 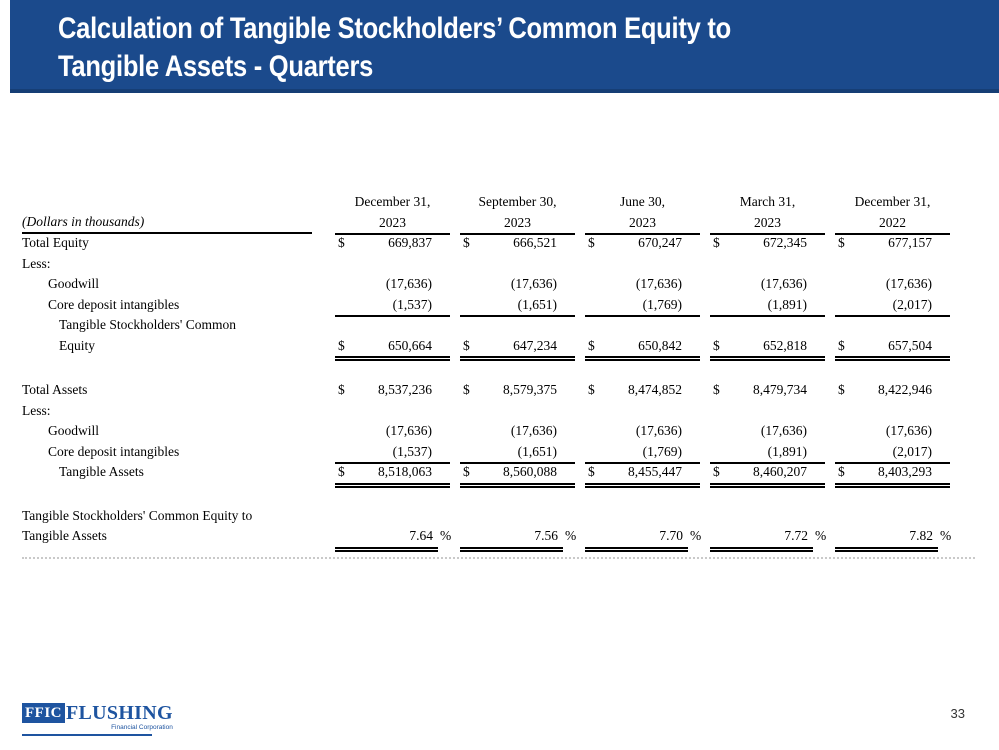 I want to click on units-label: (Dollars in thousands), so click(x=167, y=223).